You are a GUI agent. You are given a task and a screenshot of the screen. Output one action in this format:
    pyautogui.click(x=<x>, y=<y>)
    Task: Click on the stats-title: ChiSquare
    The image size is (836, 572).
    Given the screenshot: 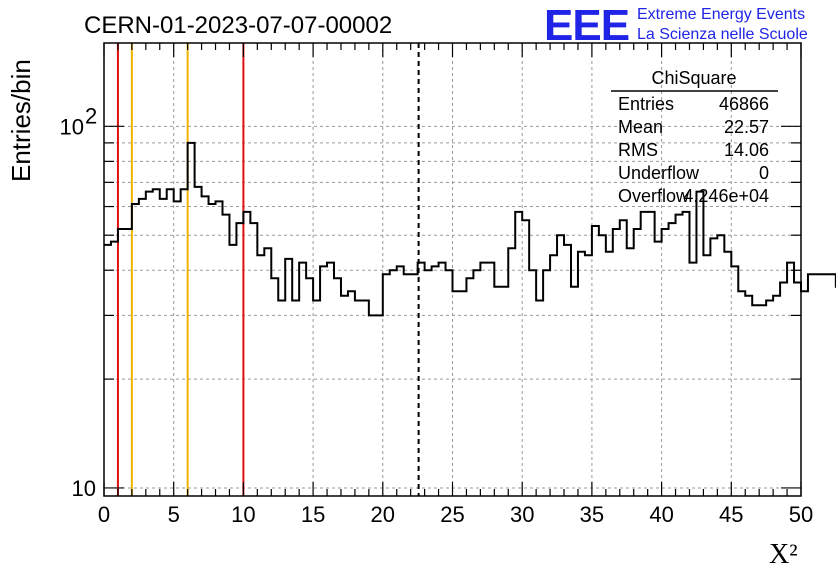 What is the action you would take?
    pyautogui.click(x=693, y=78)
    